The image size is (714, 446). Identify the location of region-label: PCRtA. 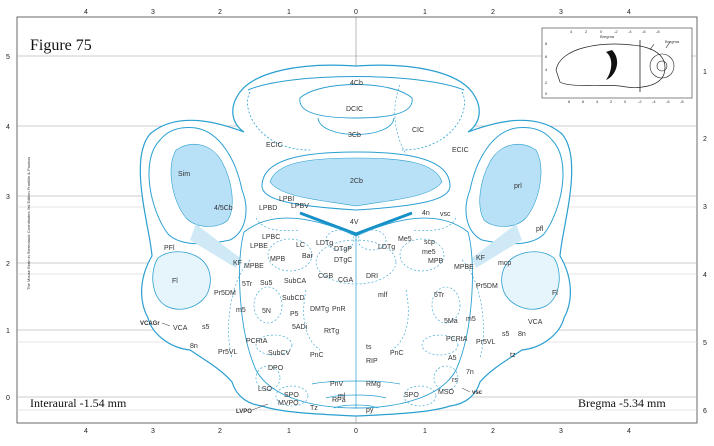
(257, 341).